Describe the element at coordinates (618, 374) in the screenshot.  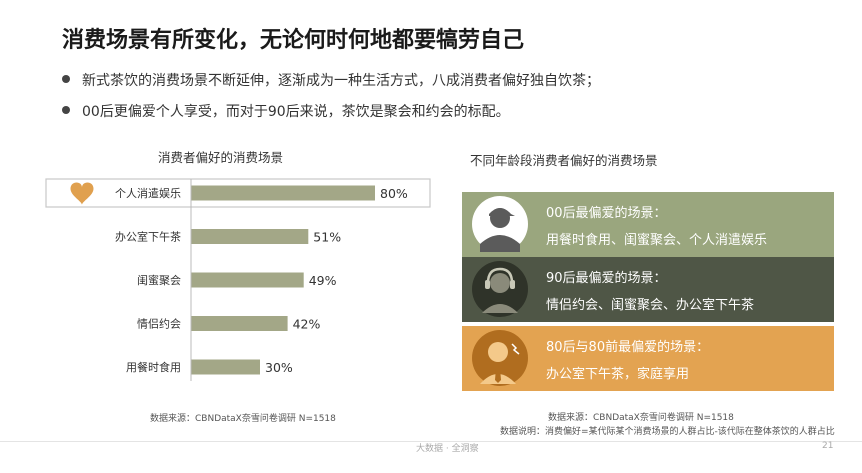
I see `panel-detail: 办公室下午茶，家庭享用` at that location.